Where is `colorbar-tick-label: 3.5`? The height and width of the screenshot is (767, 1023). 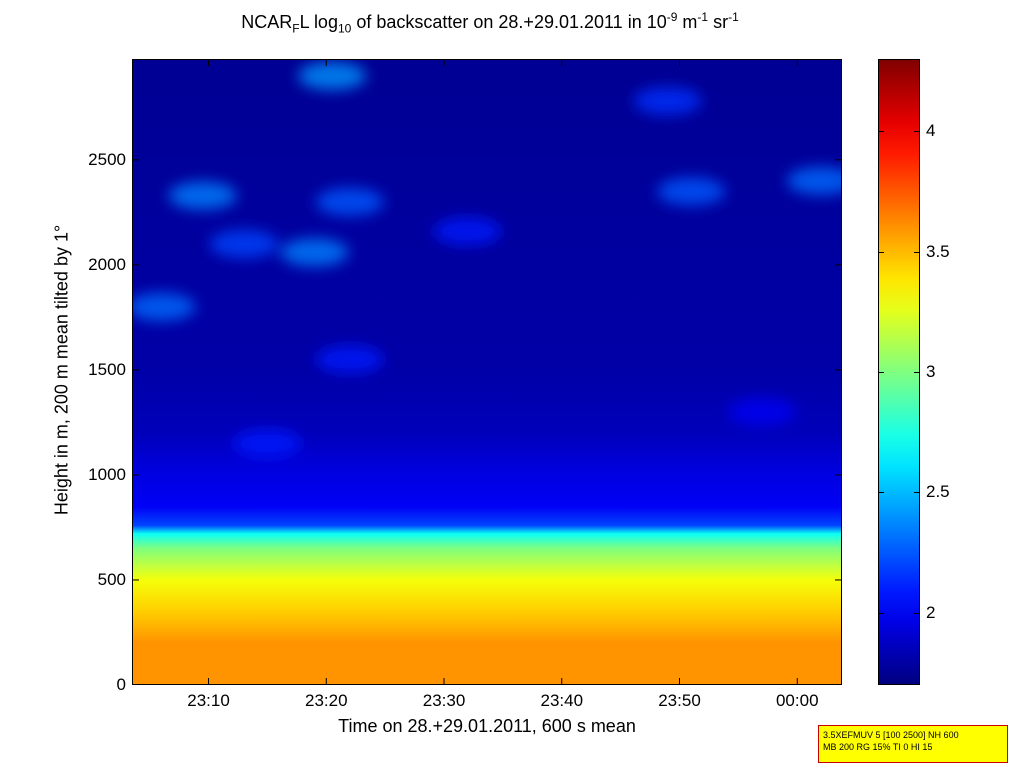
colorbar-tick-label: 3.5 is located at coordinates (938, 251).